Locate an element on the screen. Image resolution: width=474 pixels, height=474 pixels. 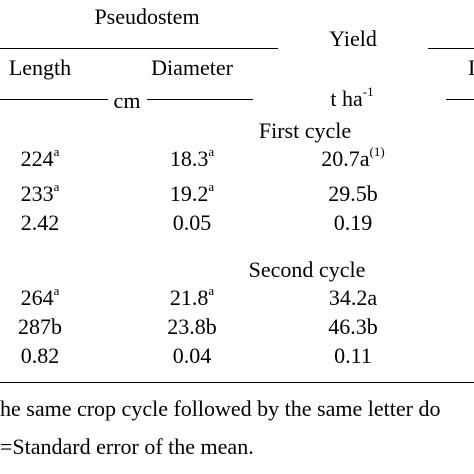
second-cycle-label: Second cycle is located at coordinates (307, 269).